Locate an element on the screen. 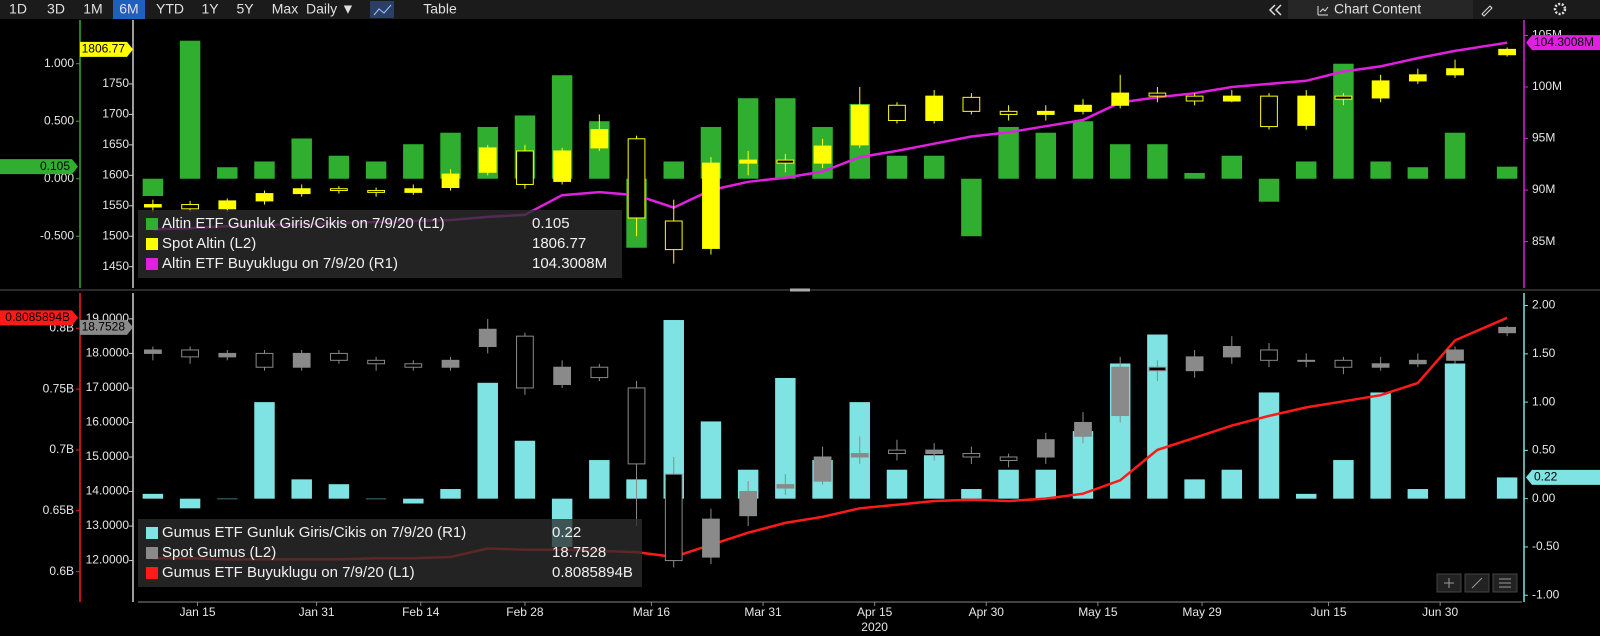  range-active is located at coordinates (129, 9).